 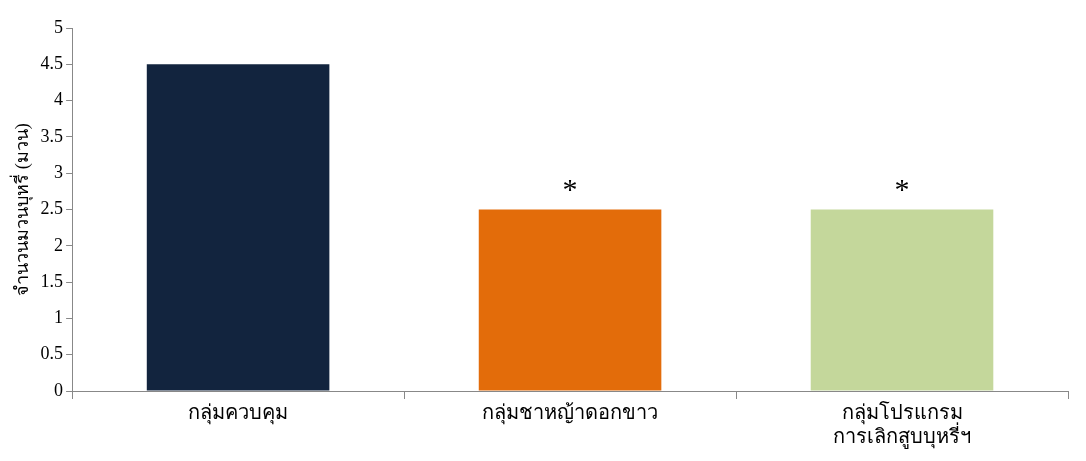 What do you see at coordinates (902, 425) in the screenshot?
I see `x-tick-label: กลุ่มโปรแกรม การเลิกสูบบุหรี่ฯ` at bounding box center [902, 425].